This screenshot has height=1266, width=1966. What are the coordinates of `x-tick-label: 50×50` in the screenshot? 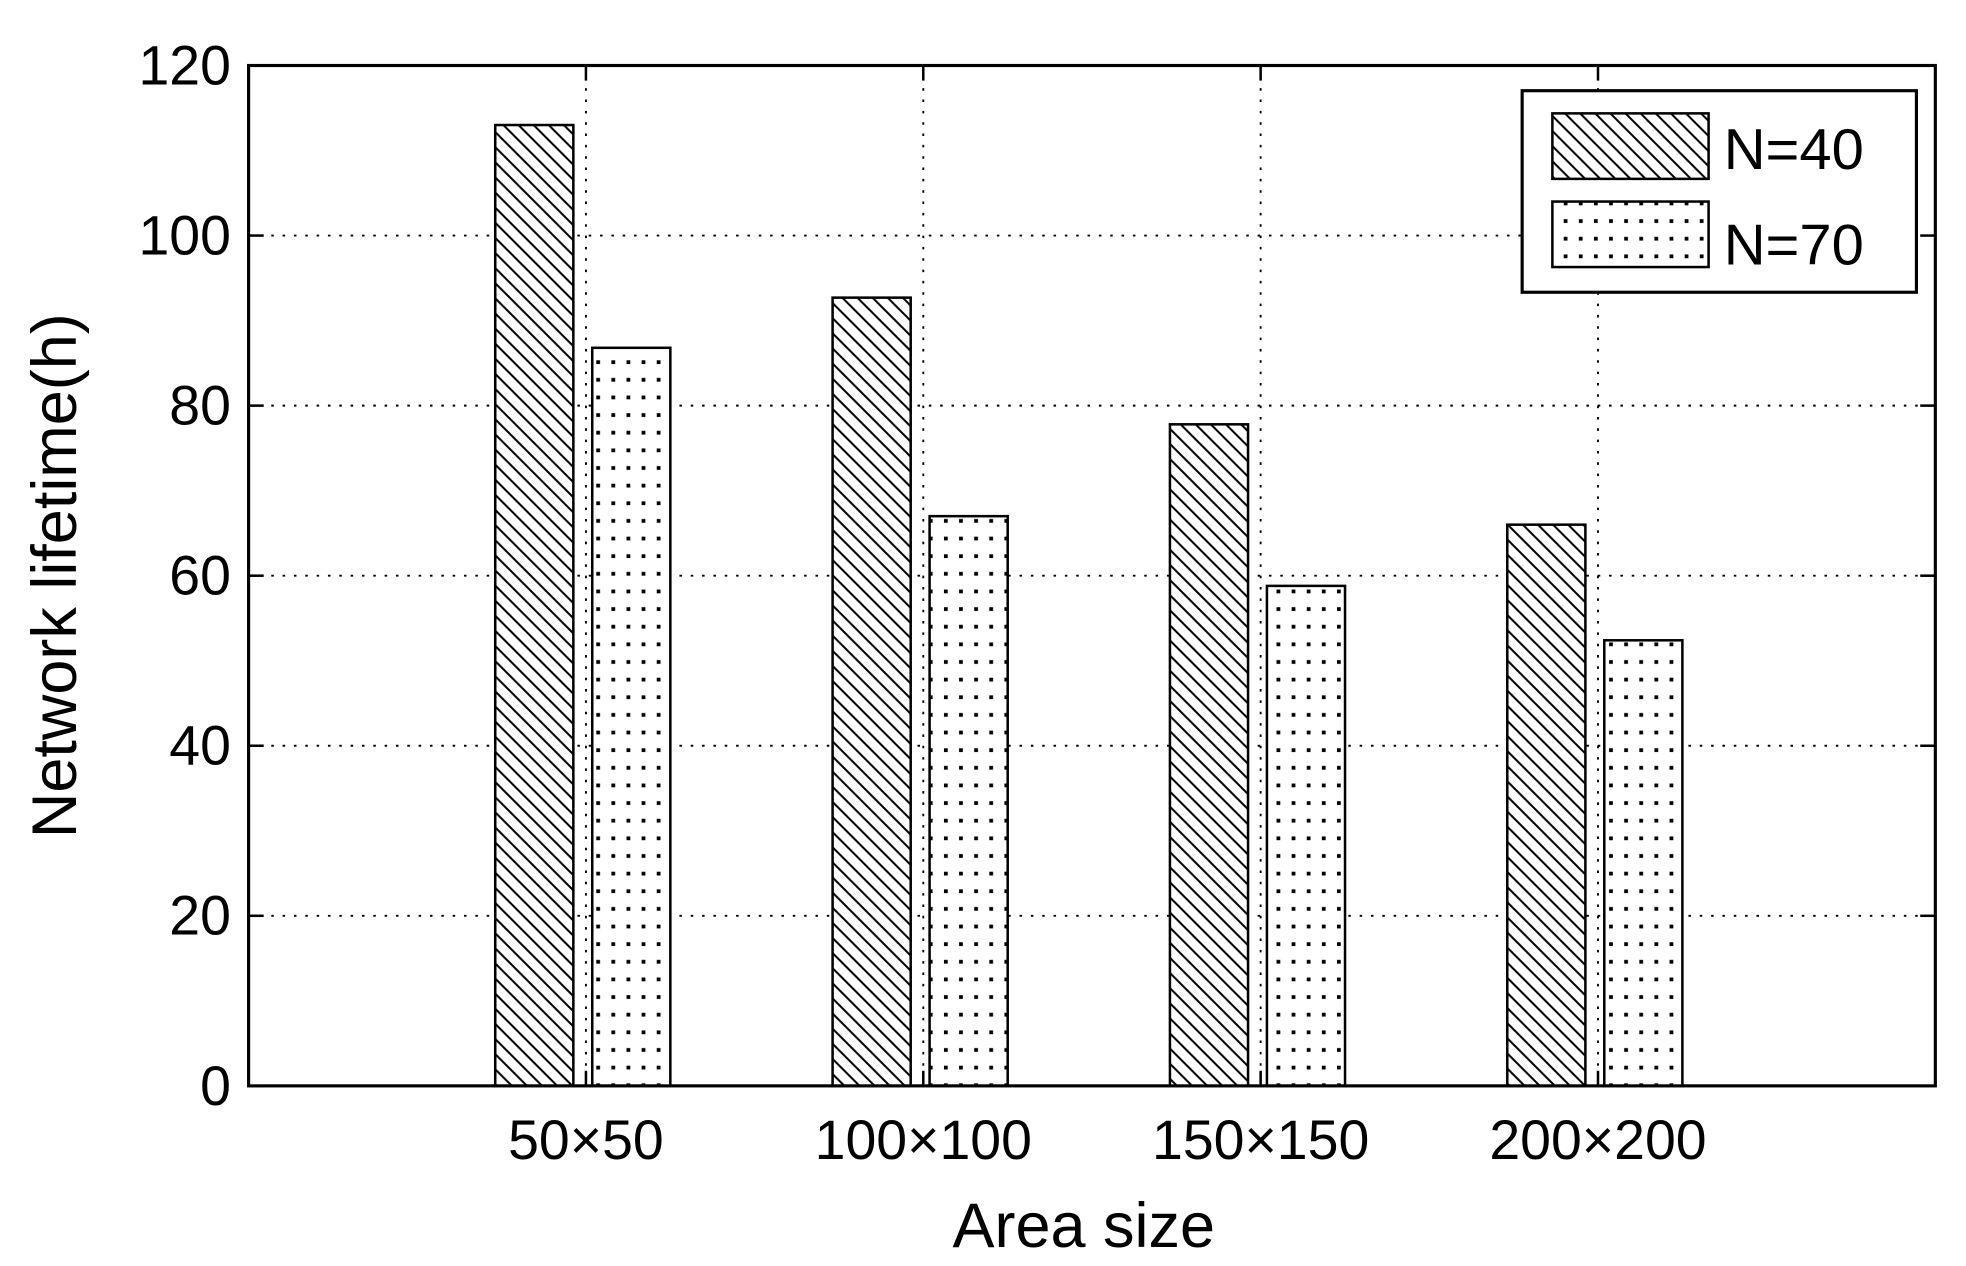 It's located at (586, 1140).